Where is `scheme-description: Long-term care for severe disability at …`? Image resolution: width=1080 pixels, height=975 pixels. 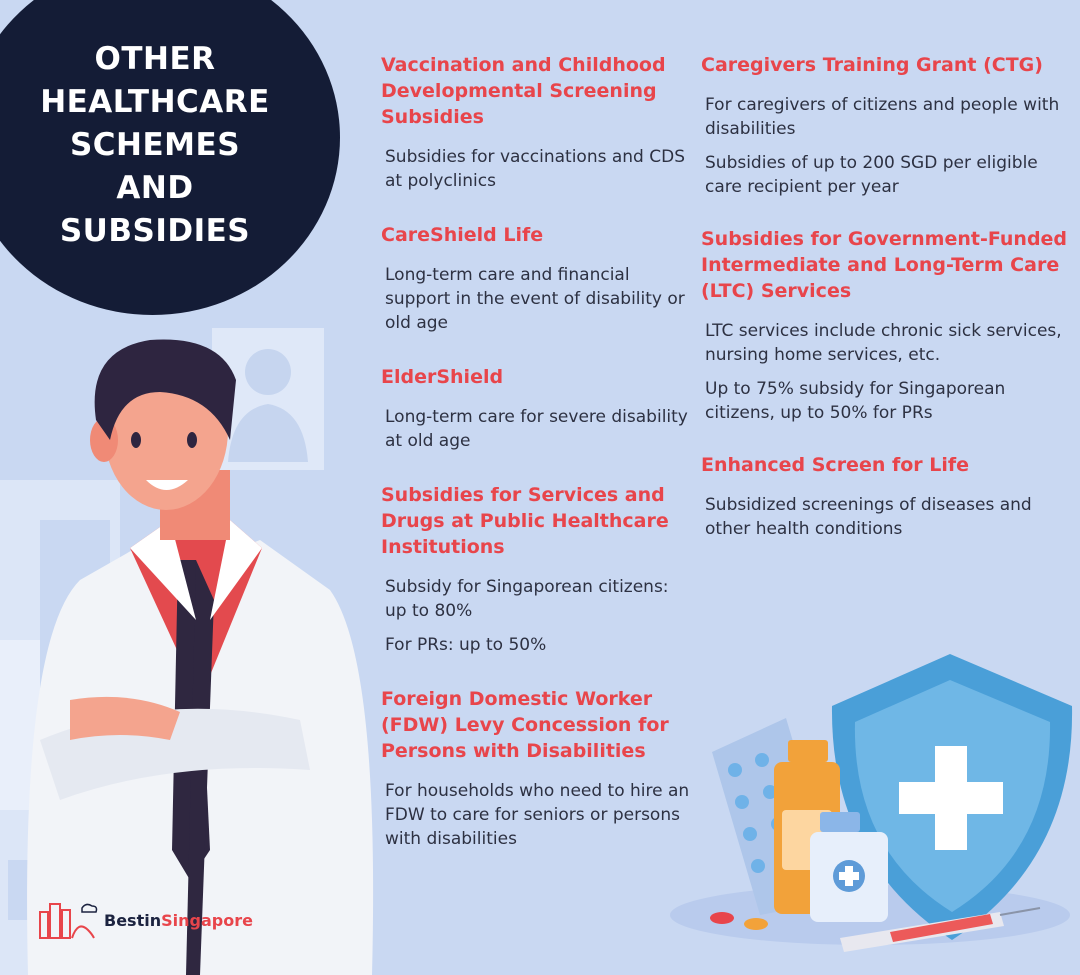 scheme-description: Long-term care for severe disability at … is located at coordinates (536, 429).